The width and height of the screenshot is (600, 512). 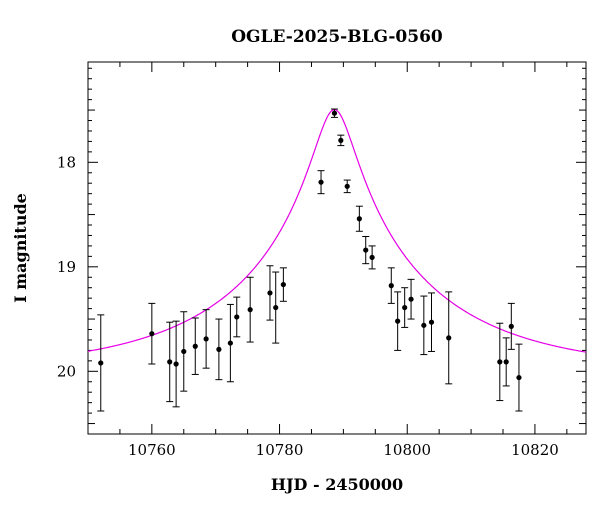 I want to click on x-tick-label: 10760, so click(x=152, y=450).